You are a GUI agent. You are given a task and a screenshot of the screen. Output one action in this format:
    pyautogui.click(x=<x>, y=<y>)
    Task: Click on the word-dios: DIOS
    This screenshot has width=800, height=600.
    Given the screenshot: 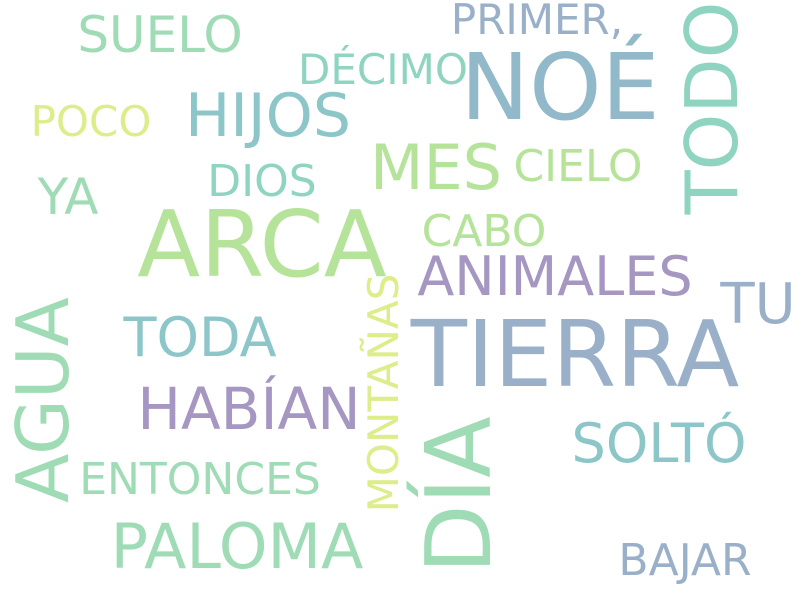 What is the action you would take?
    pyautogui.click(x=262, y=181)
    